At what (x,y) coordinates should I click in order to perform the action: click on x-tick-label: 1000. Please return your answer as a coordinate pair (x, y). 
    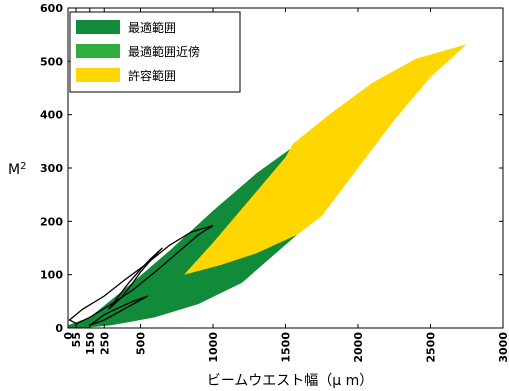
    Looking at the image, I should click on (213, 347).